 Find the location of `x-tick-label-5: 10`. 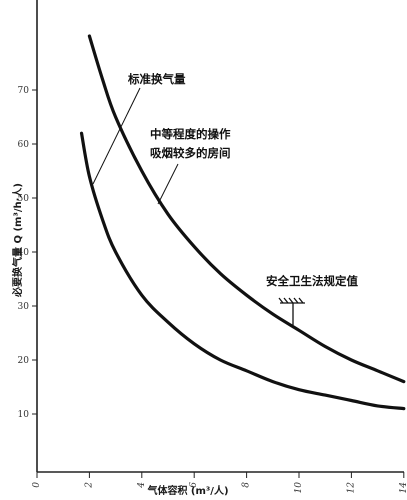

x-tick-label-5: 10 is located at coordinates (299, 488).